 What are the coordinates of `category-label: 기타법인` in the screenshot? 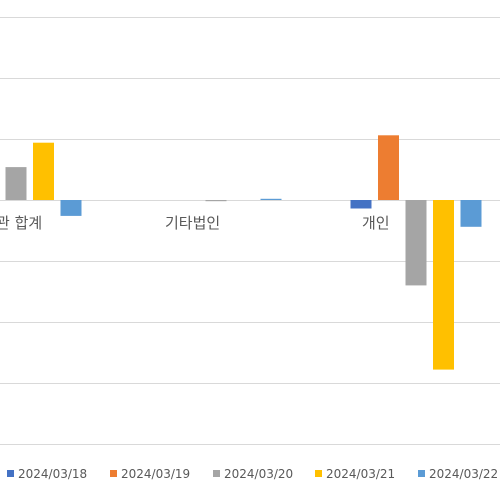 It's located at (192, 223).